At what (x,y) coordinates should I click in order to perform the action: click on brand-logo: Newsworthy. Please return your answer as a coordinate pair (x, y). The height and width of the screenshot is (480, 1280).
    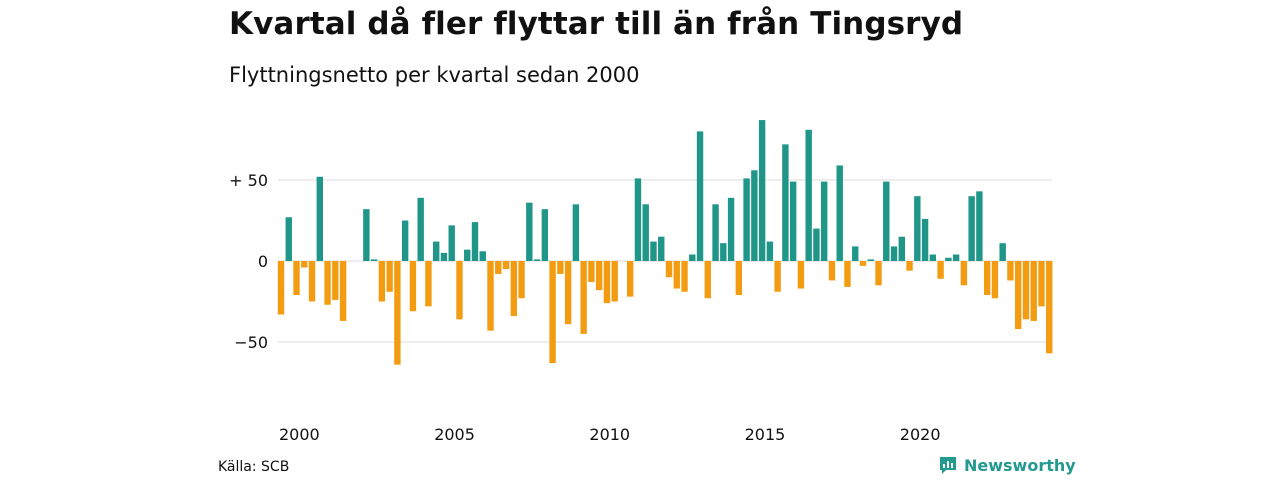
    Looking at the image, I should click on (1007, 465).